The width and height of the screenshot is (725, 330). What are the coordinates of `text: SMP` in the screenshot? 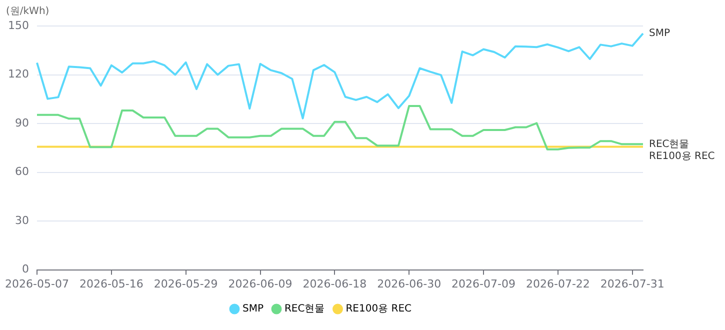 It's located at (659, 34).